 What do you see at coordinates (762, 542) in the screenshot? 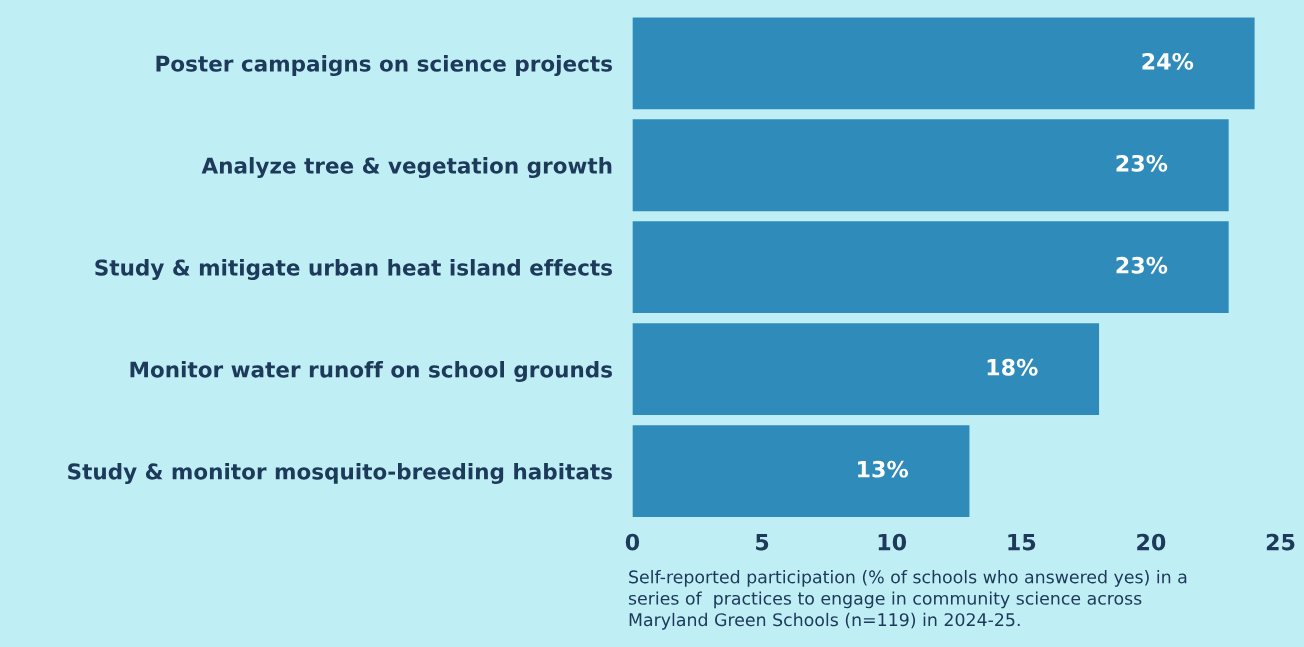
I see `x-tick-label: 5` at bounding box center [762, 542].